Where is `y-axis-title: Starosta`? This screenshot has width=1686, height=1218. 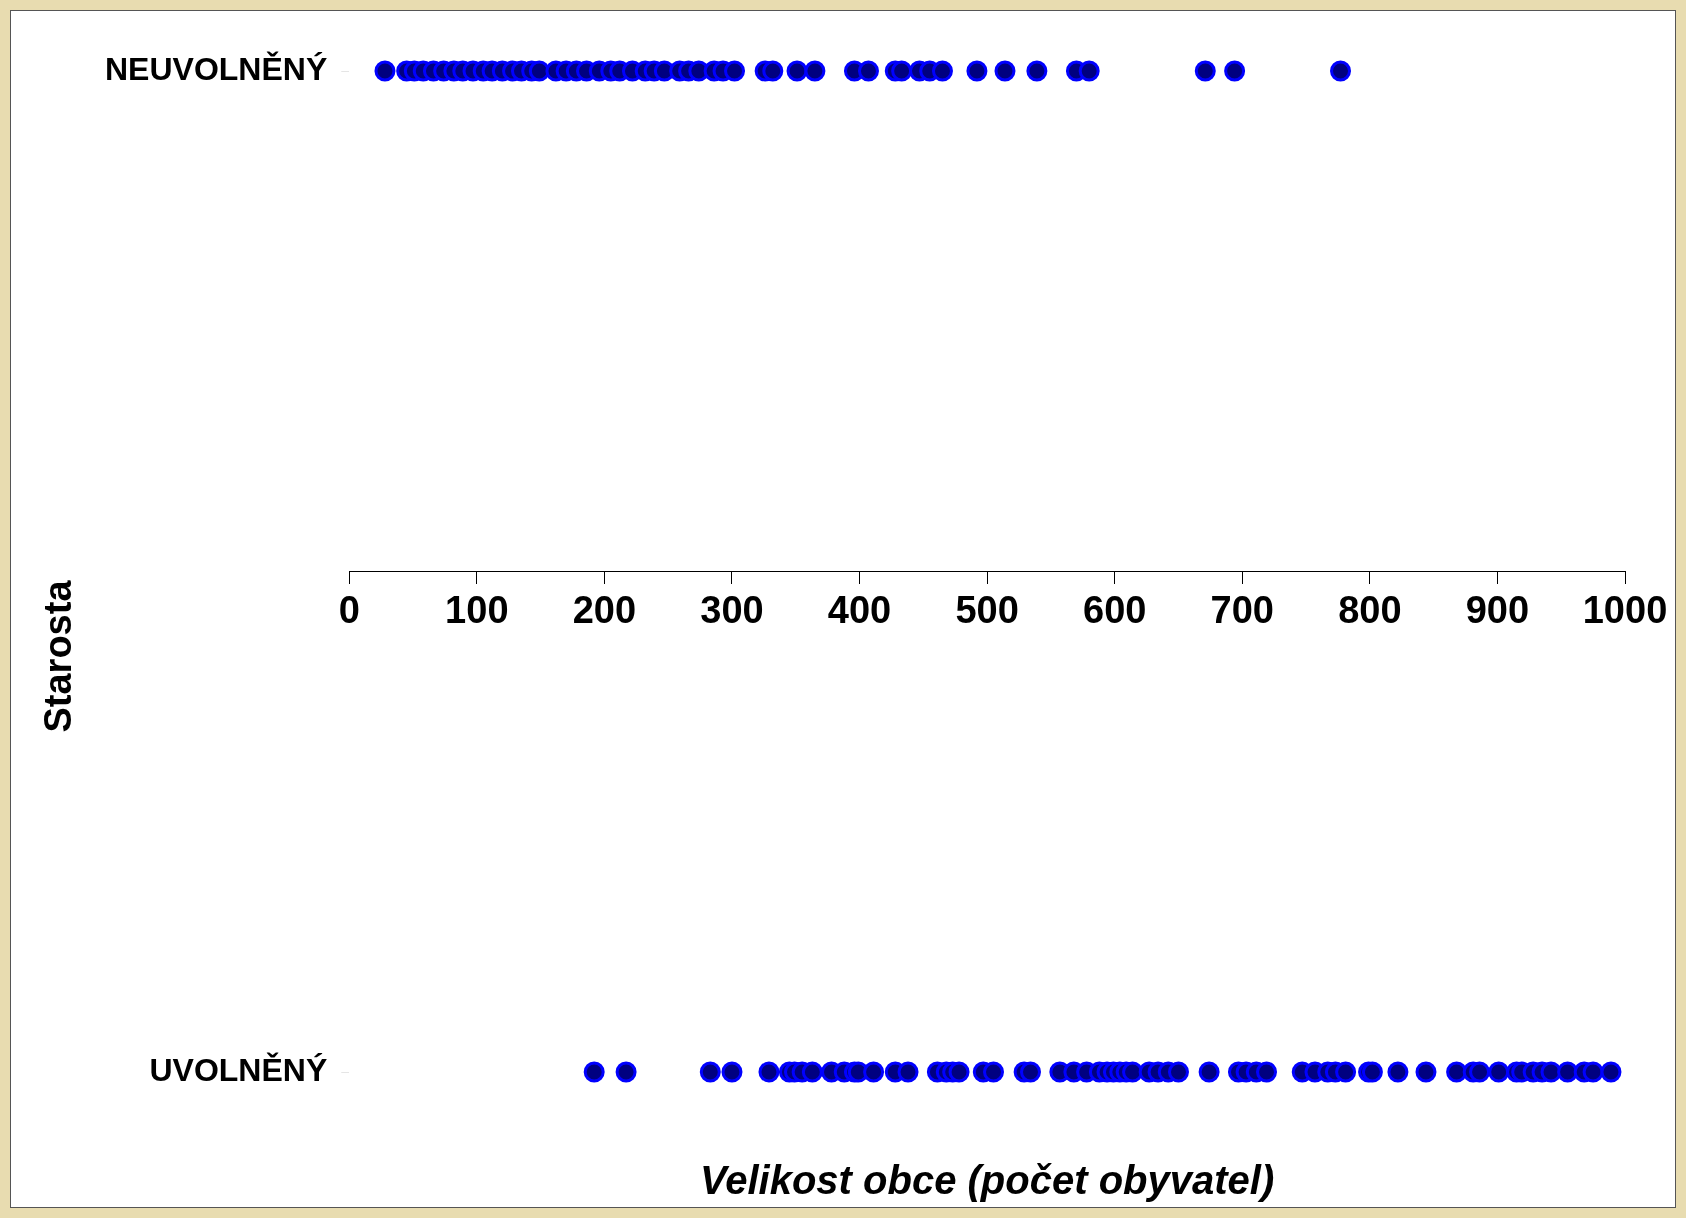
y-axis-title: Starosta is located at coordinates (58, 656).